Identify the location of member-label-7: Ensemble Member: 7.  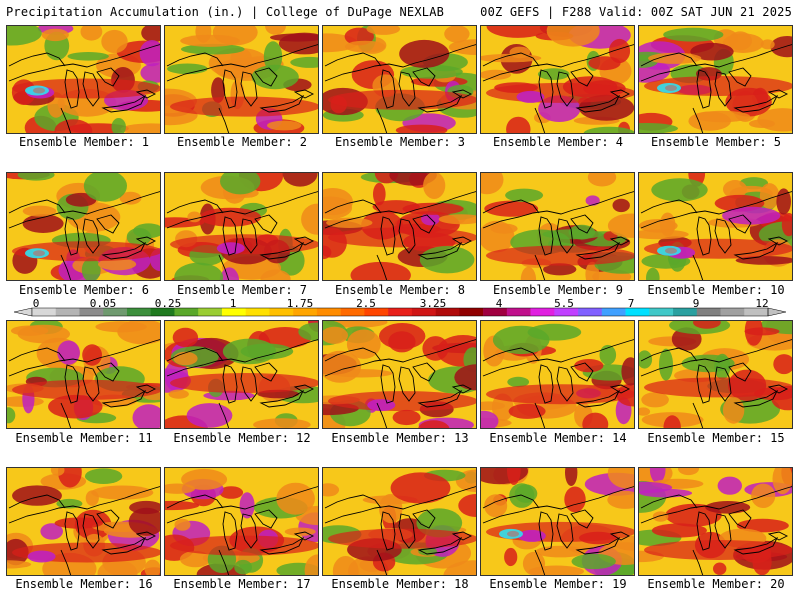
(242, 290).